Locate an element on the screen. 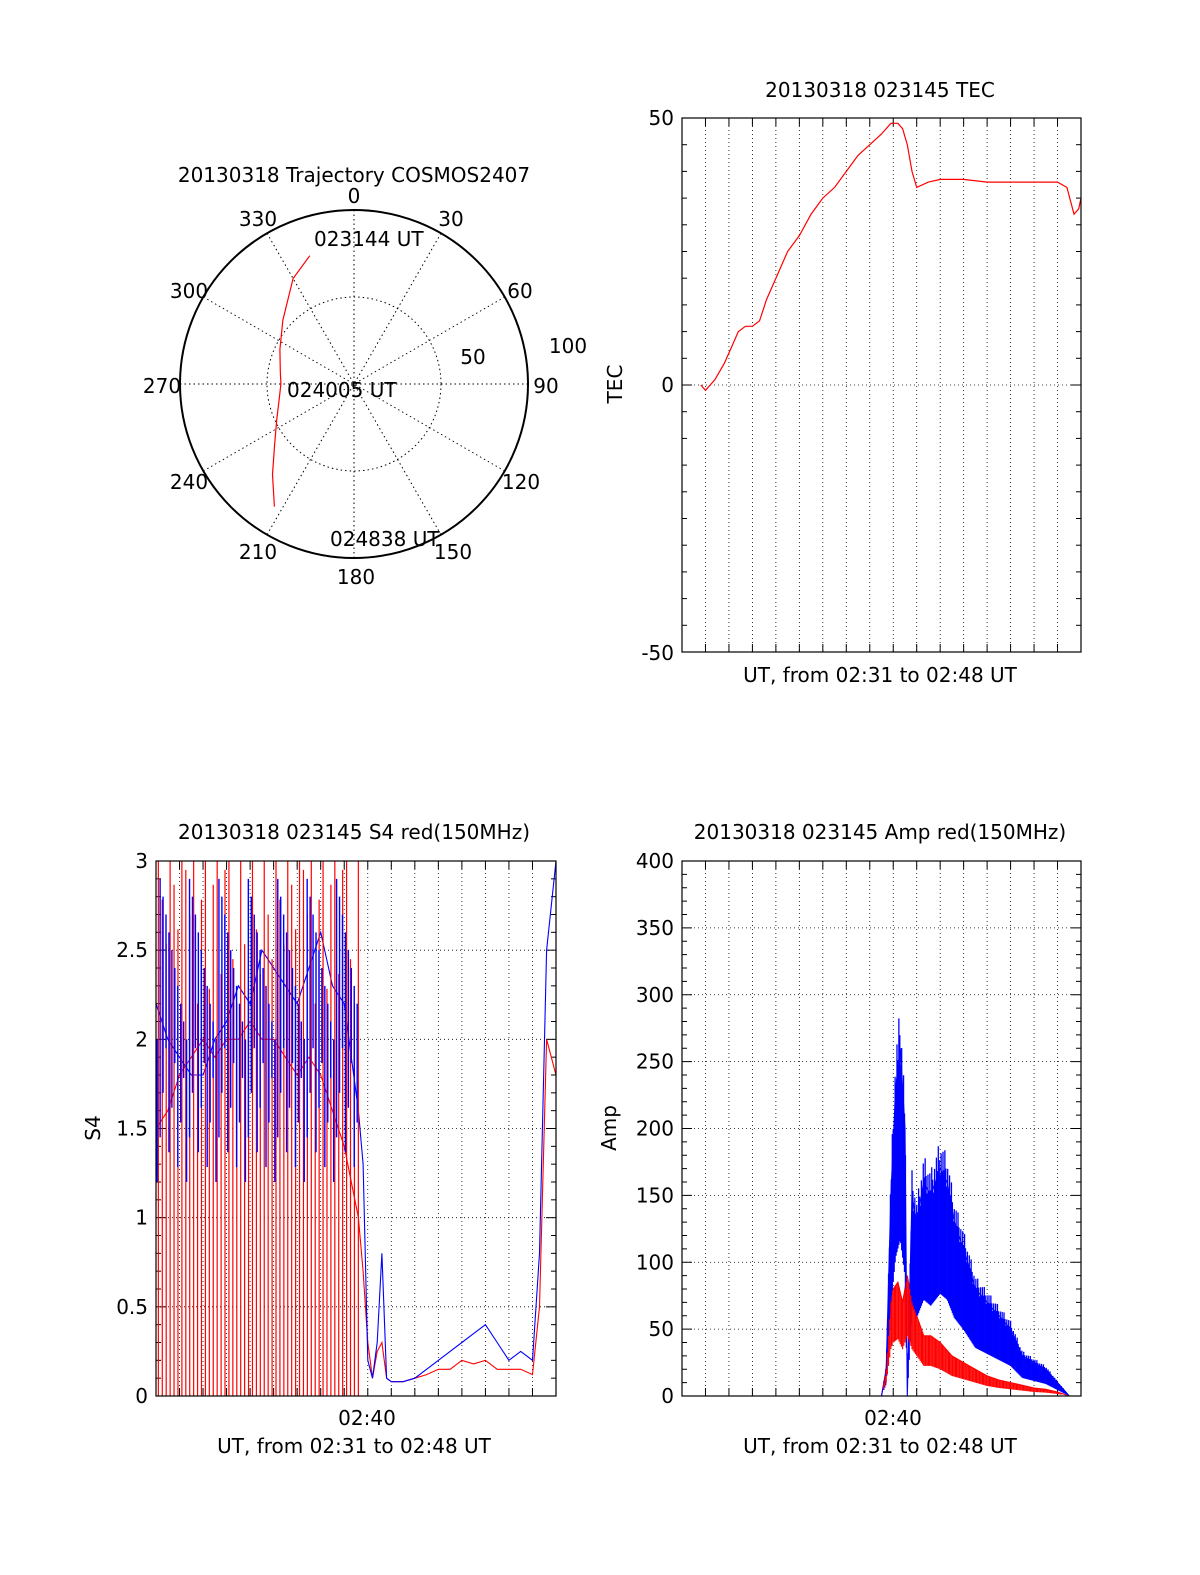  polar-angle-label: 90 is located at coordinates (545, 386).